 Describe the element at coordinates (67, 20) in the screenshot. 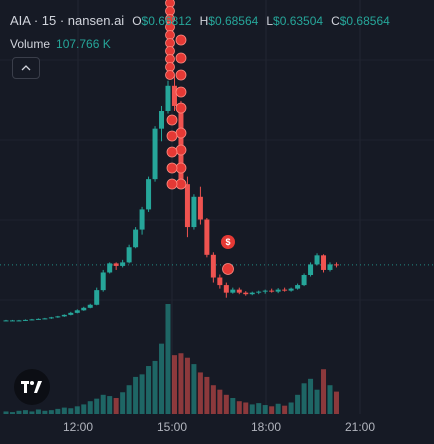

I see `symbol-title: AIA · 15 · nansen.ai` at that location.